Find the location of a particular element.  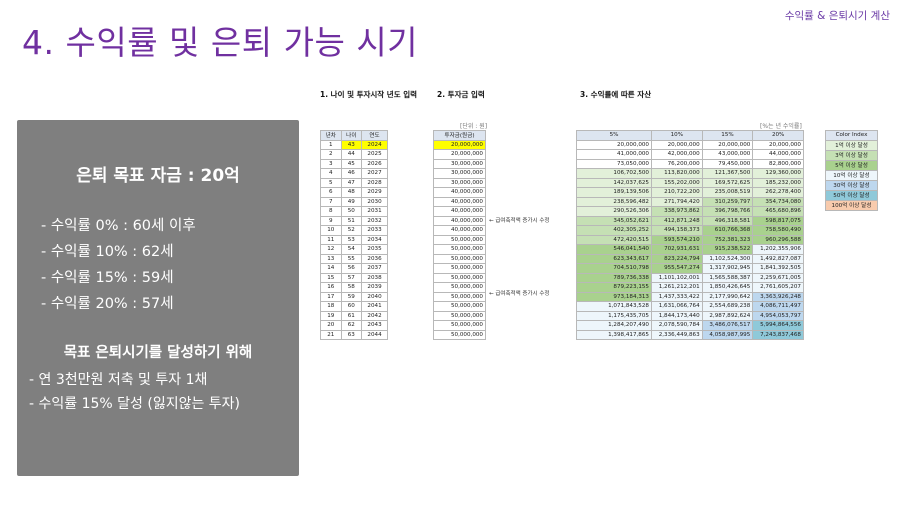

table-cell: 19 is located at coordinates (331, 315).